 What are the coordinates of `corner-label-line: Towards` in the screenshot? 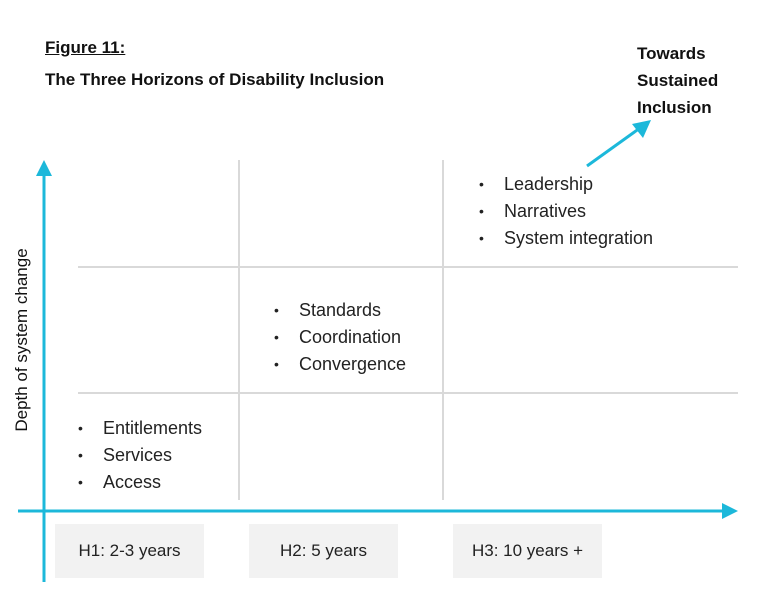 It's located at (671, 53).